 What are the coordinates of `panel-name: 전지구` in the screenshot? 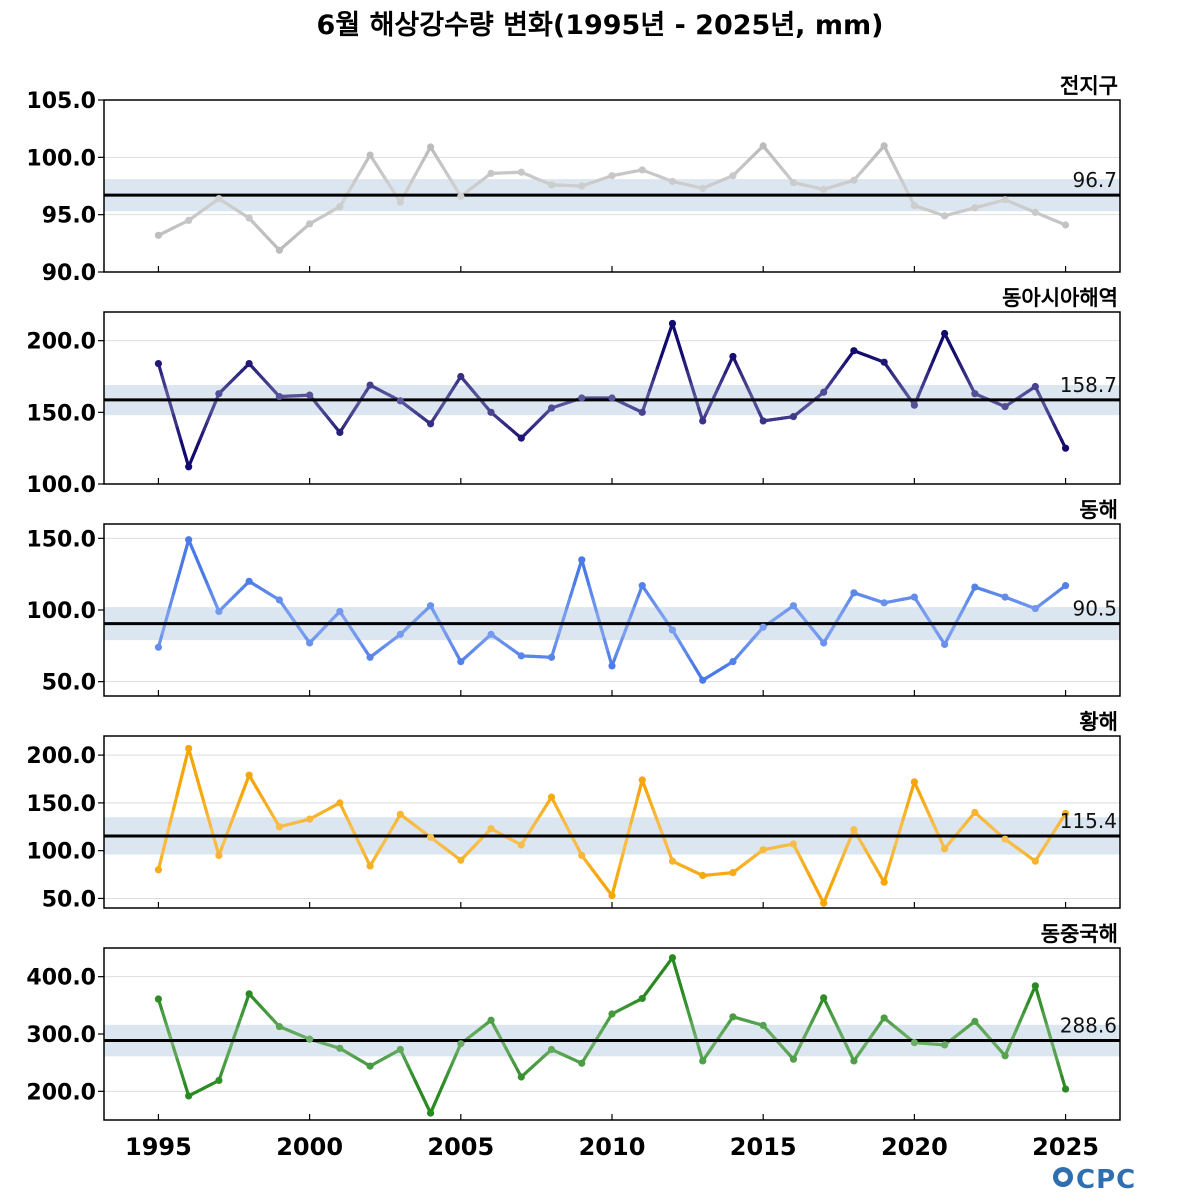 It's located at (1089, 86).